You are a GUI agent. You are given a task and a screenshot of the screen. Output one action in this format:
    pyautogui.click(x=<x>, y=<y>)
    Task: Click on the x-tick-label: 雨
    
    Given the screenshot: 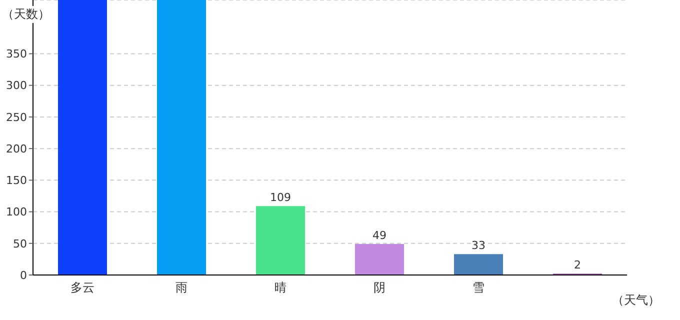 What is the action you would take?
    pyautogui.click(x=182, y=287)
    